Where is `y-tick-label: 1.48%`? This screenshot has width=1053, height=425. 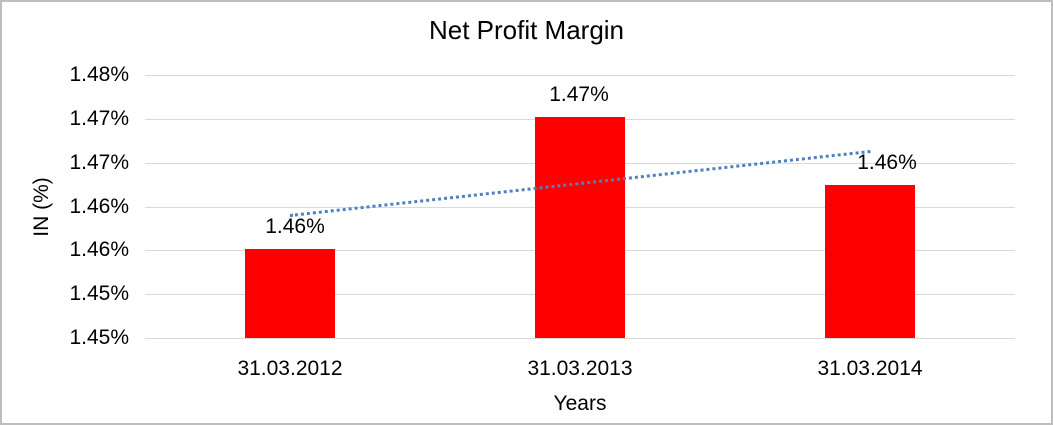
y-tick-label: 1.48% is located at coordinates (99, 74).